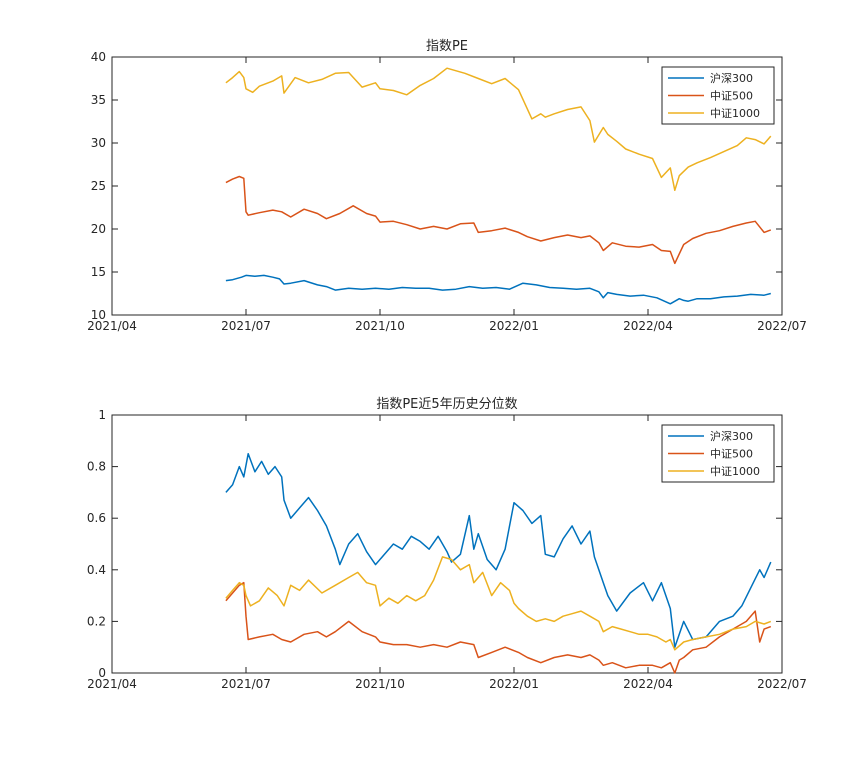  What do you see at coordinates (98, 100) in the screenshot?
I see `pe-chart-y-tick-label: 35` at bounding box center [98, 100].